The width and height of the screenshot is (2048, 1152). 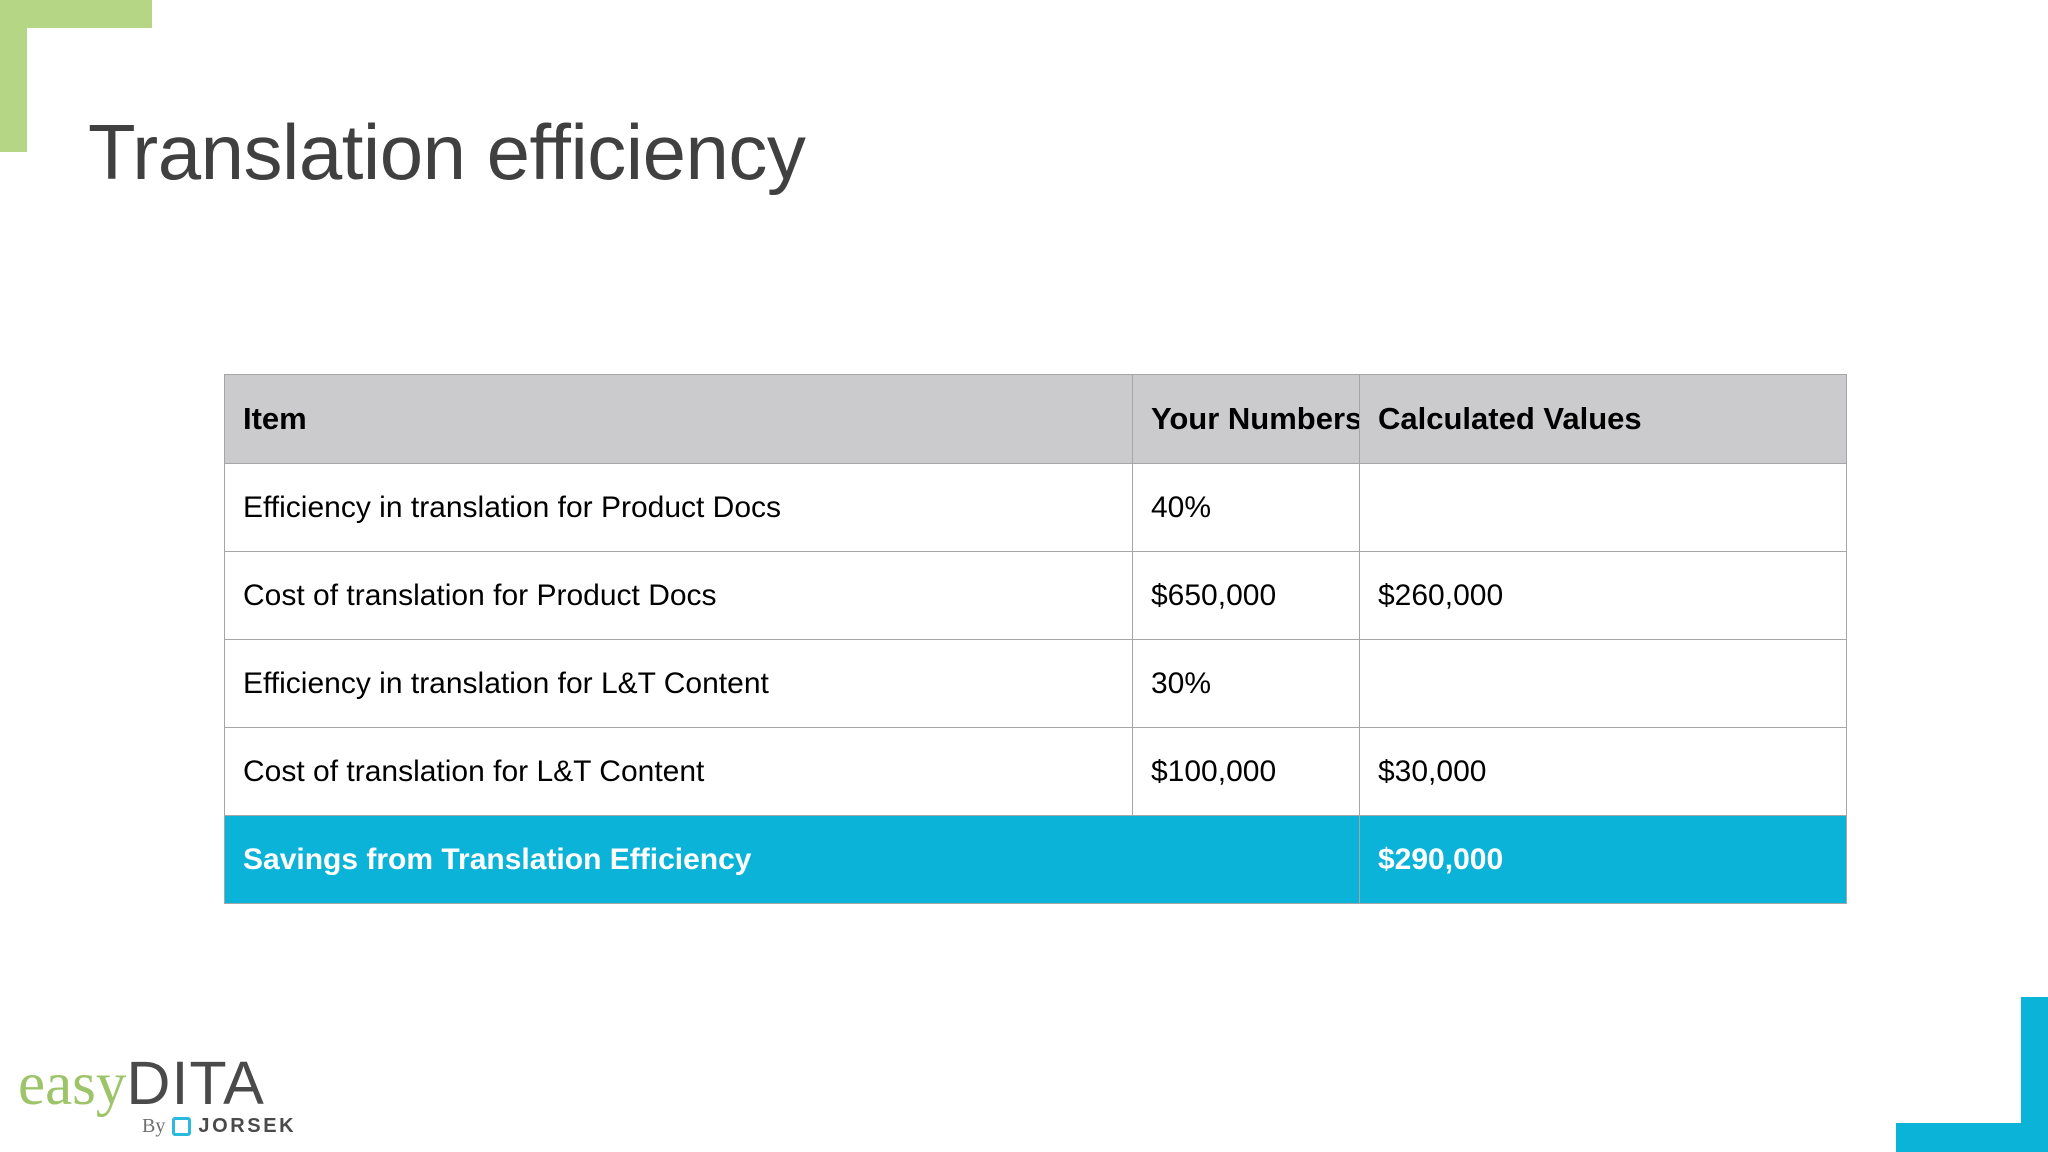 What do you see at coordinates (1246, 507) in the screenshot?
I see `cell-your-numbers: 40%` at bounding box center [1246, 507].